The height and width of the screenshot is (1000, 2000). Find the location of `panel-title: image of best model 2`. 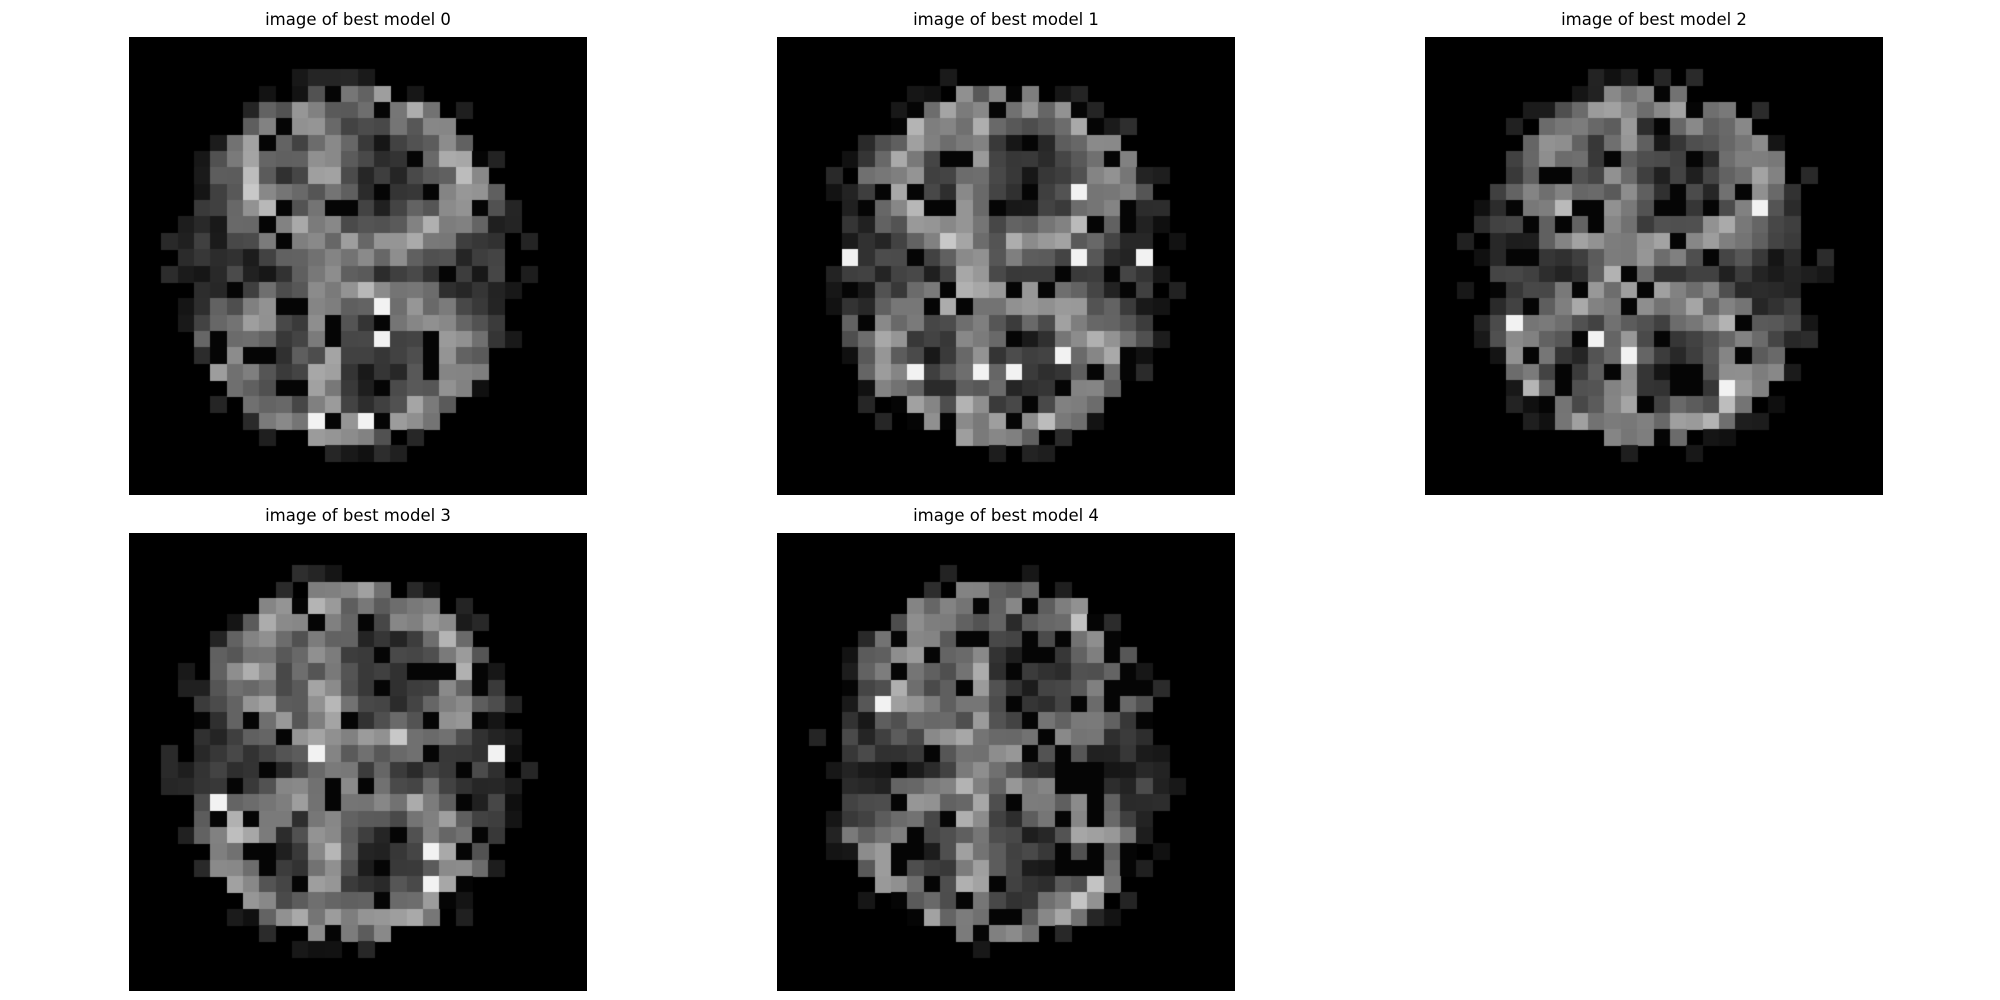

panel-title: image of best model 2 is located at coordinates (1654, 19).